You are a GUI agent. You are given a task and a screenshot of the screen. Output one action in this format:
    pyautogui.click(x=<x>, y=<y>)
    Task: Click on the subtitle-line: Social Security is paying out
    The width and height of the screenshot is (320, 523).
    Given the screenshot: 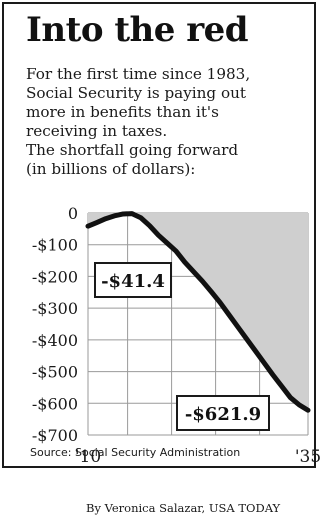 What is the action you would take?
    pyautogui.click(x=136, y=93)
    